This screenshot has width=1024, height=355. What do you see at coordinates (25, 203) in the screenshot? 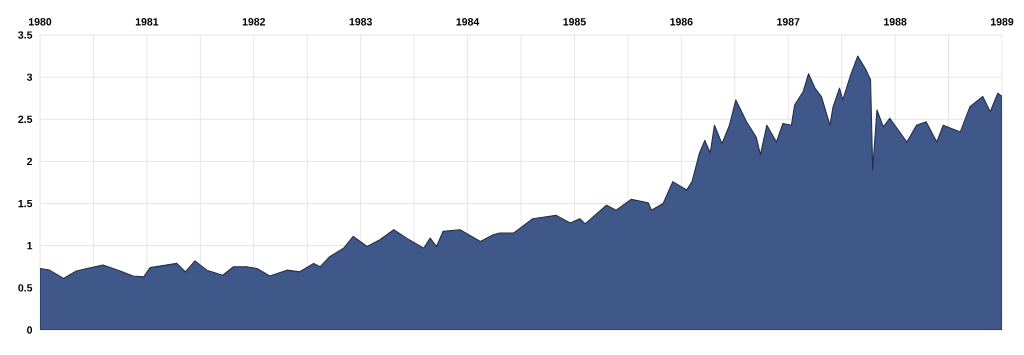
I see `y-tick-label: 1.5` at bounding box center [25, 203].